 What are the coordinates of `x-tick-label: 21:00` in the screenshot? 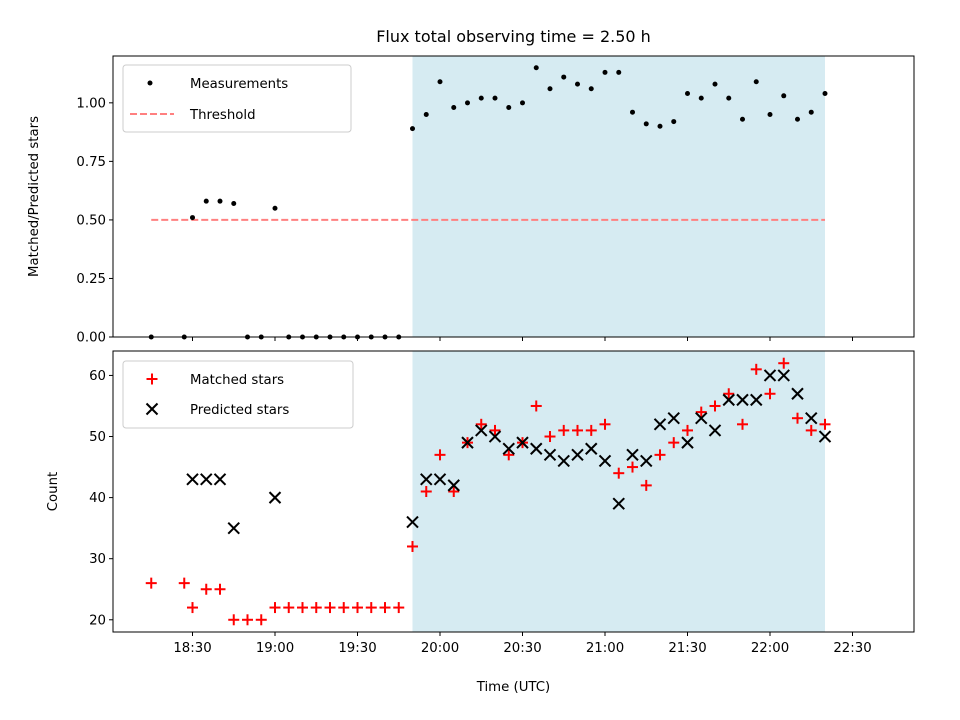 It's located at (605, 648).